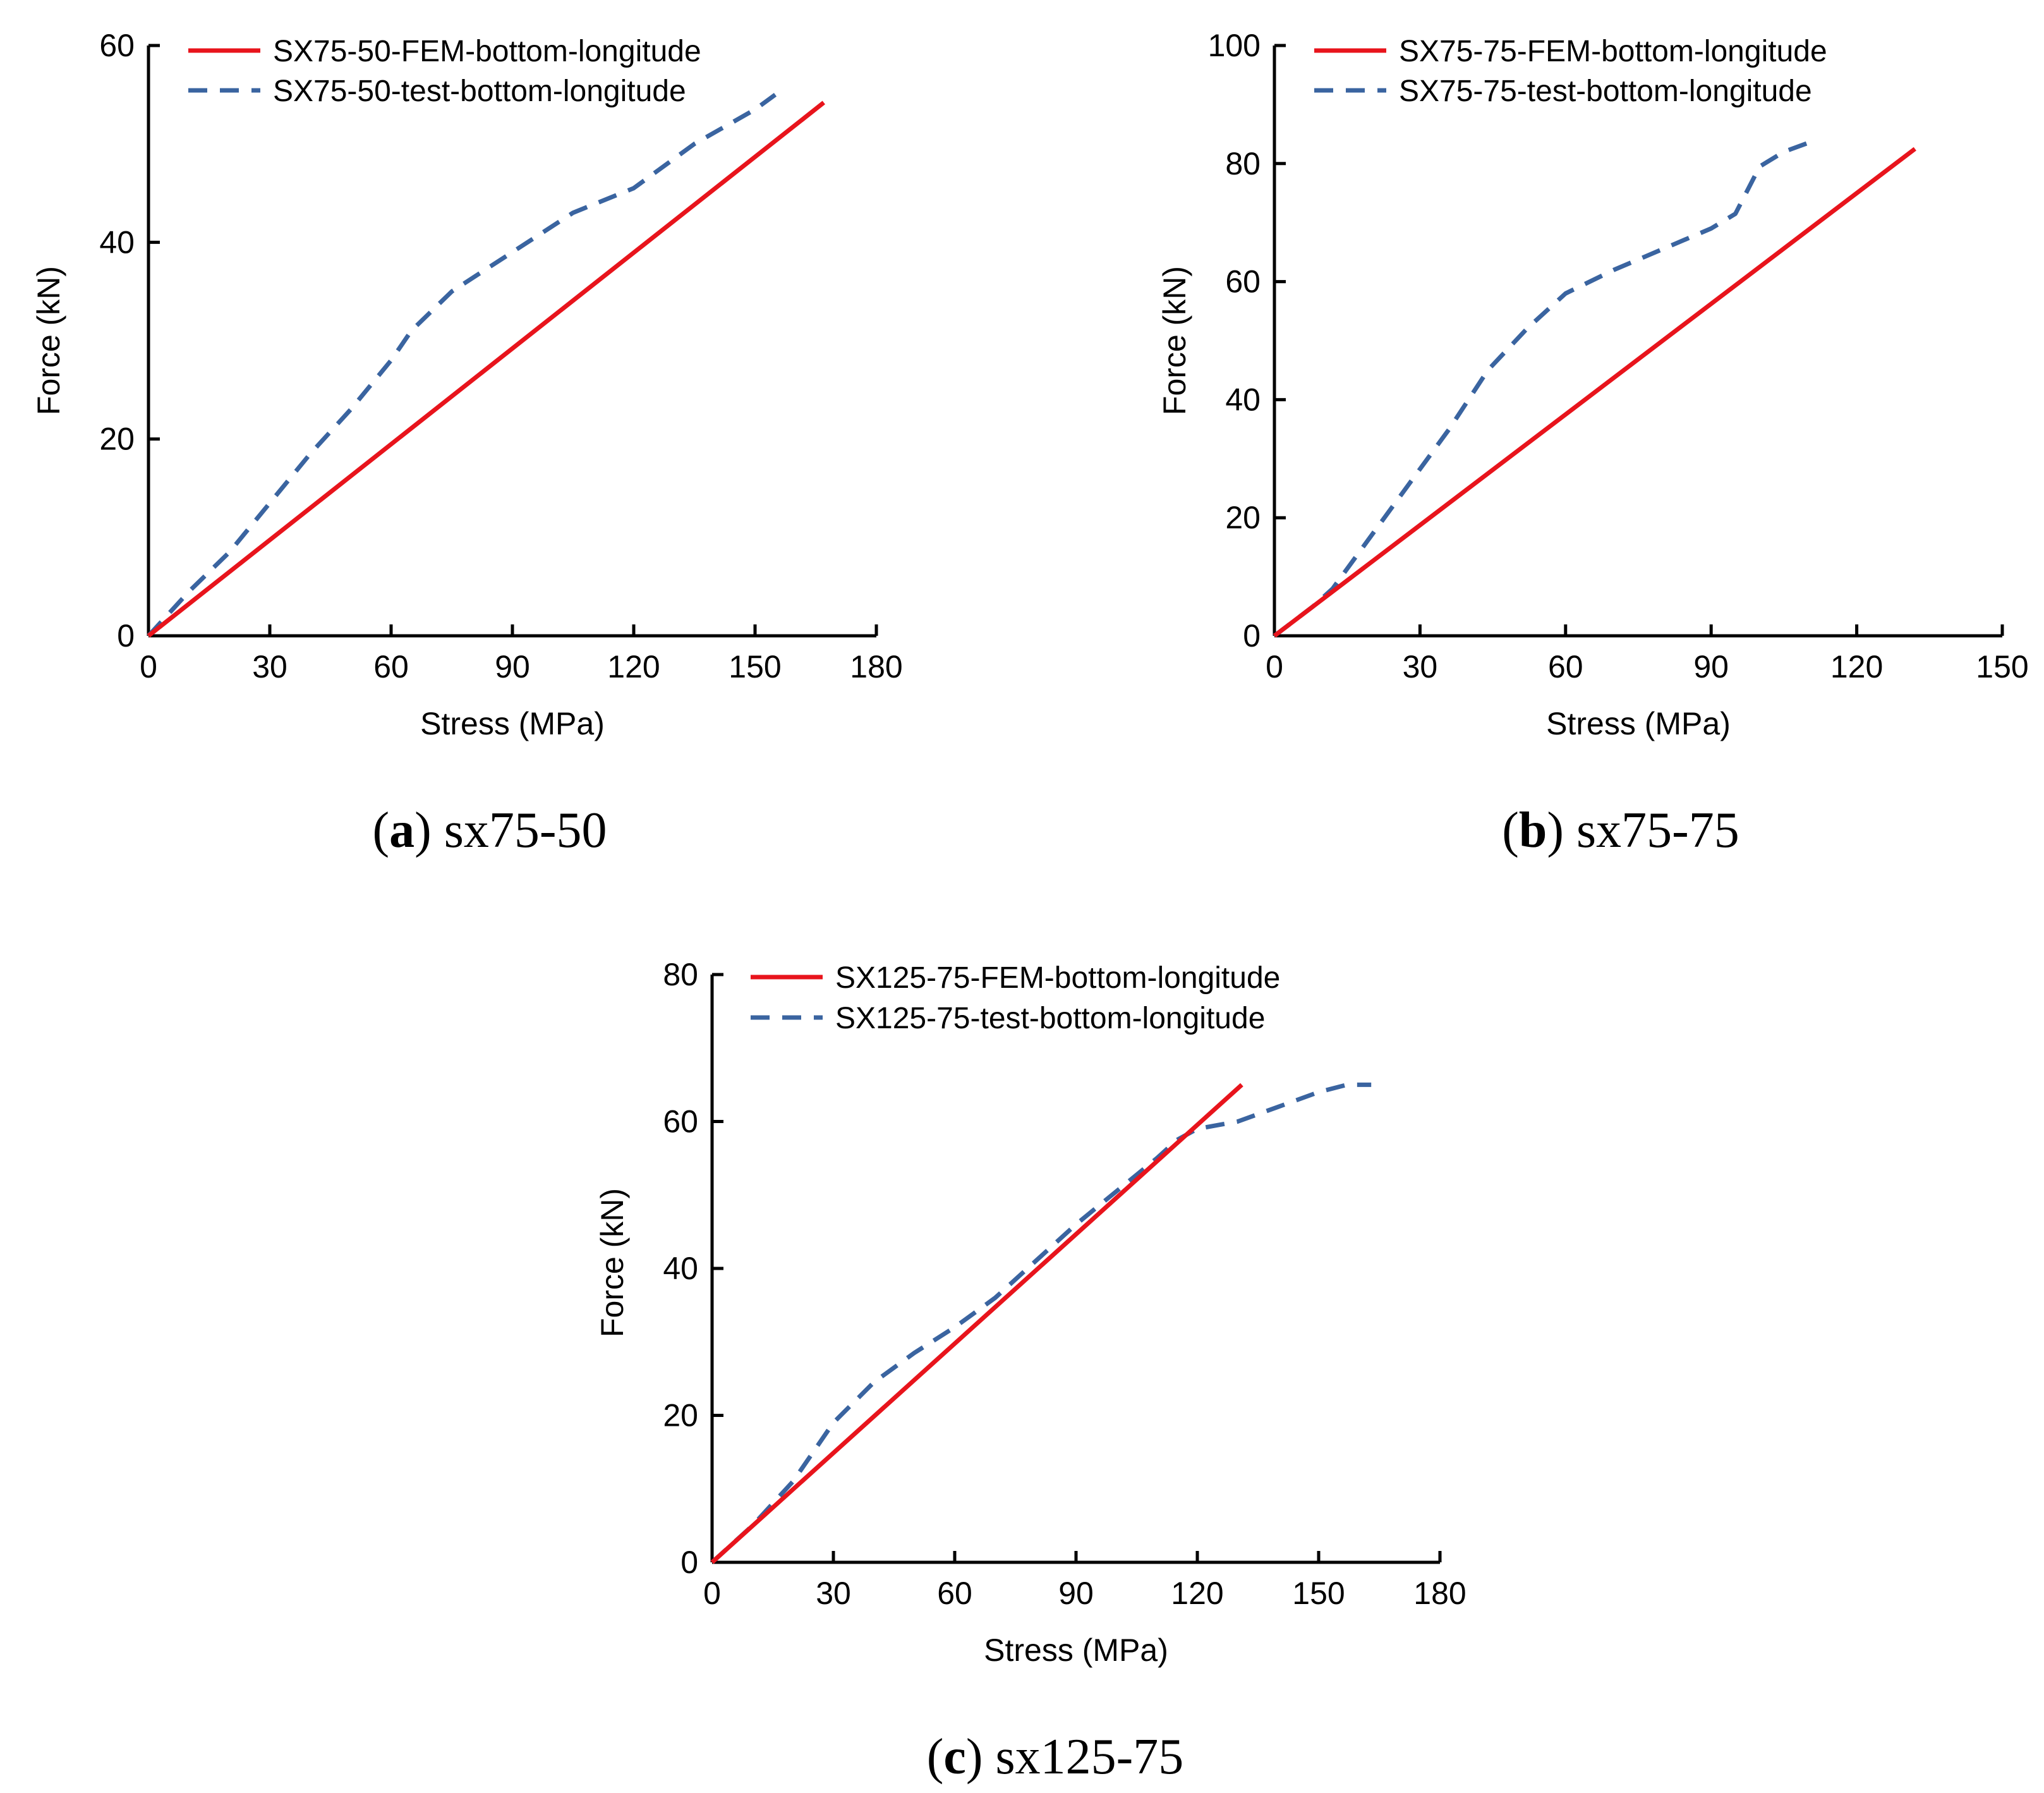  What do you see at coordinates (126, 635) in the screenshot?
I see `y-tick-label-a: 0` at bounding box center [126, 635].